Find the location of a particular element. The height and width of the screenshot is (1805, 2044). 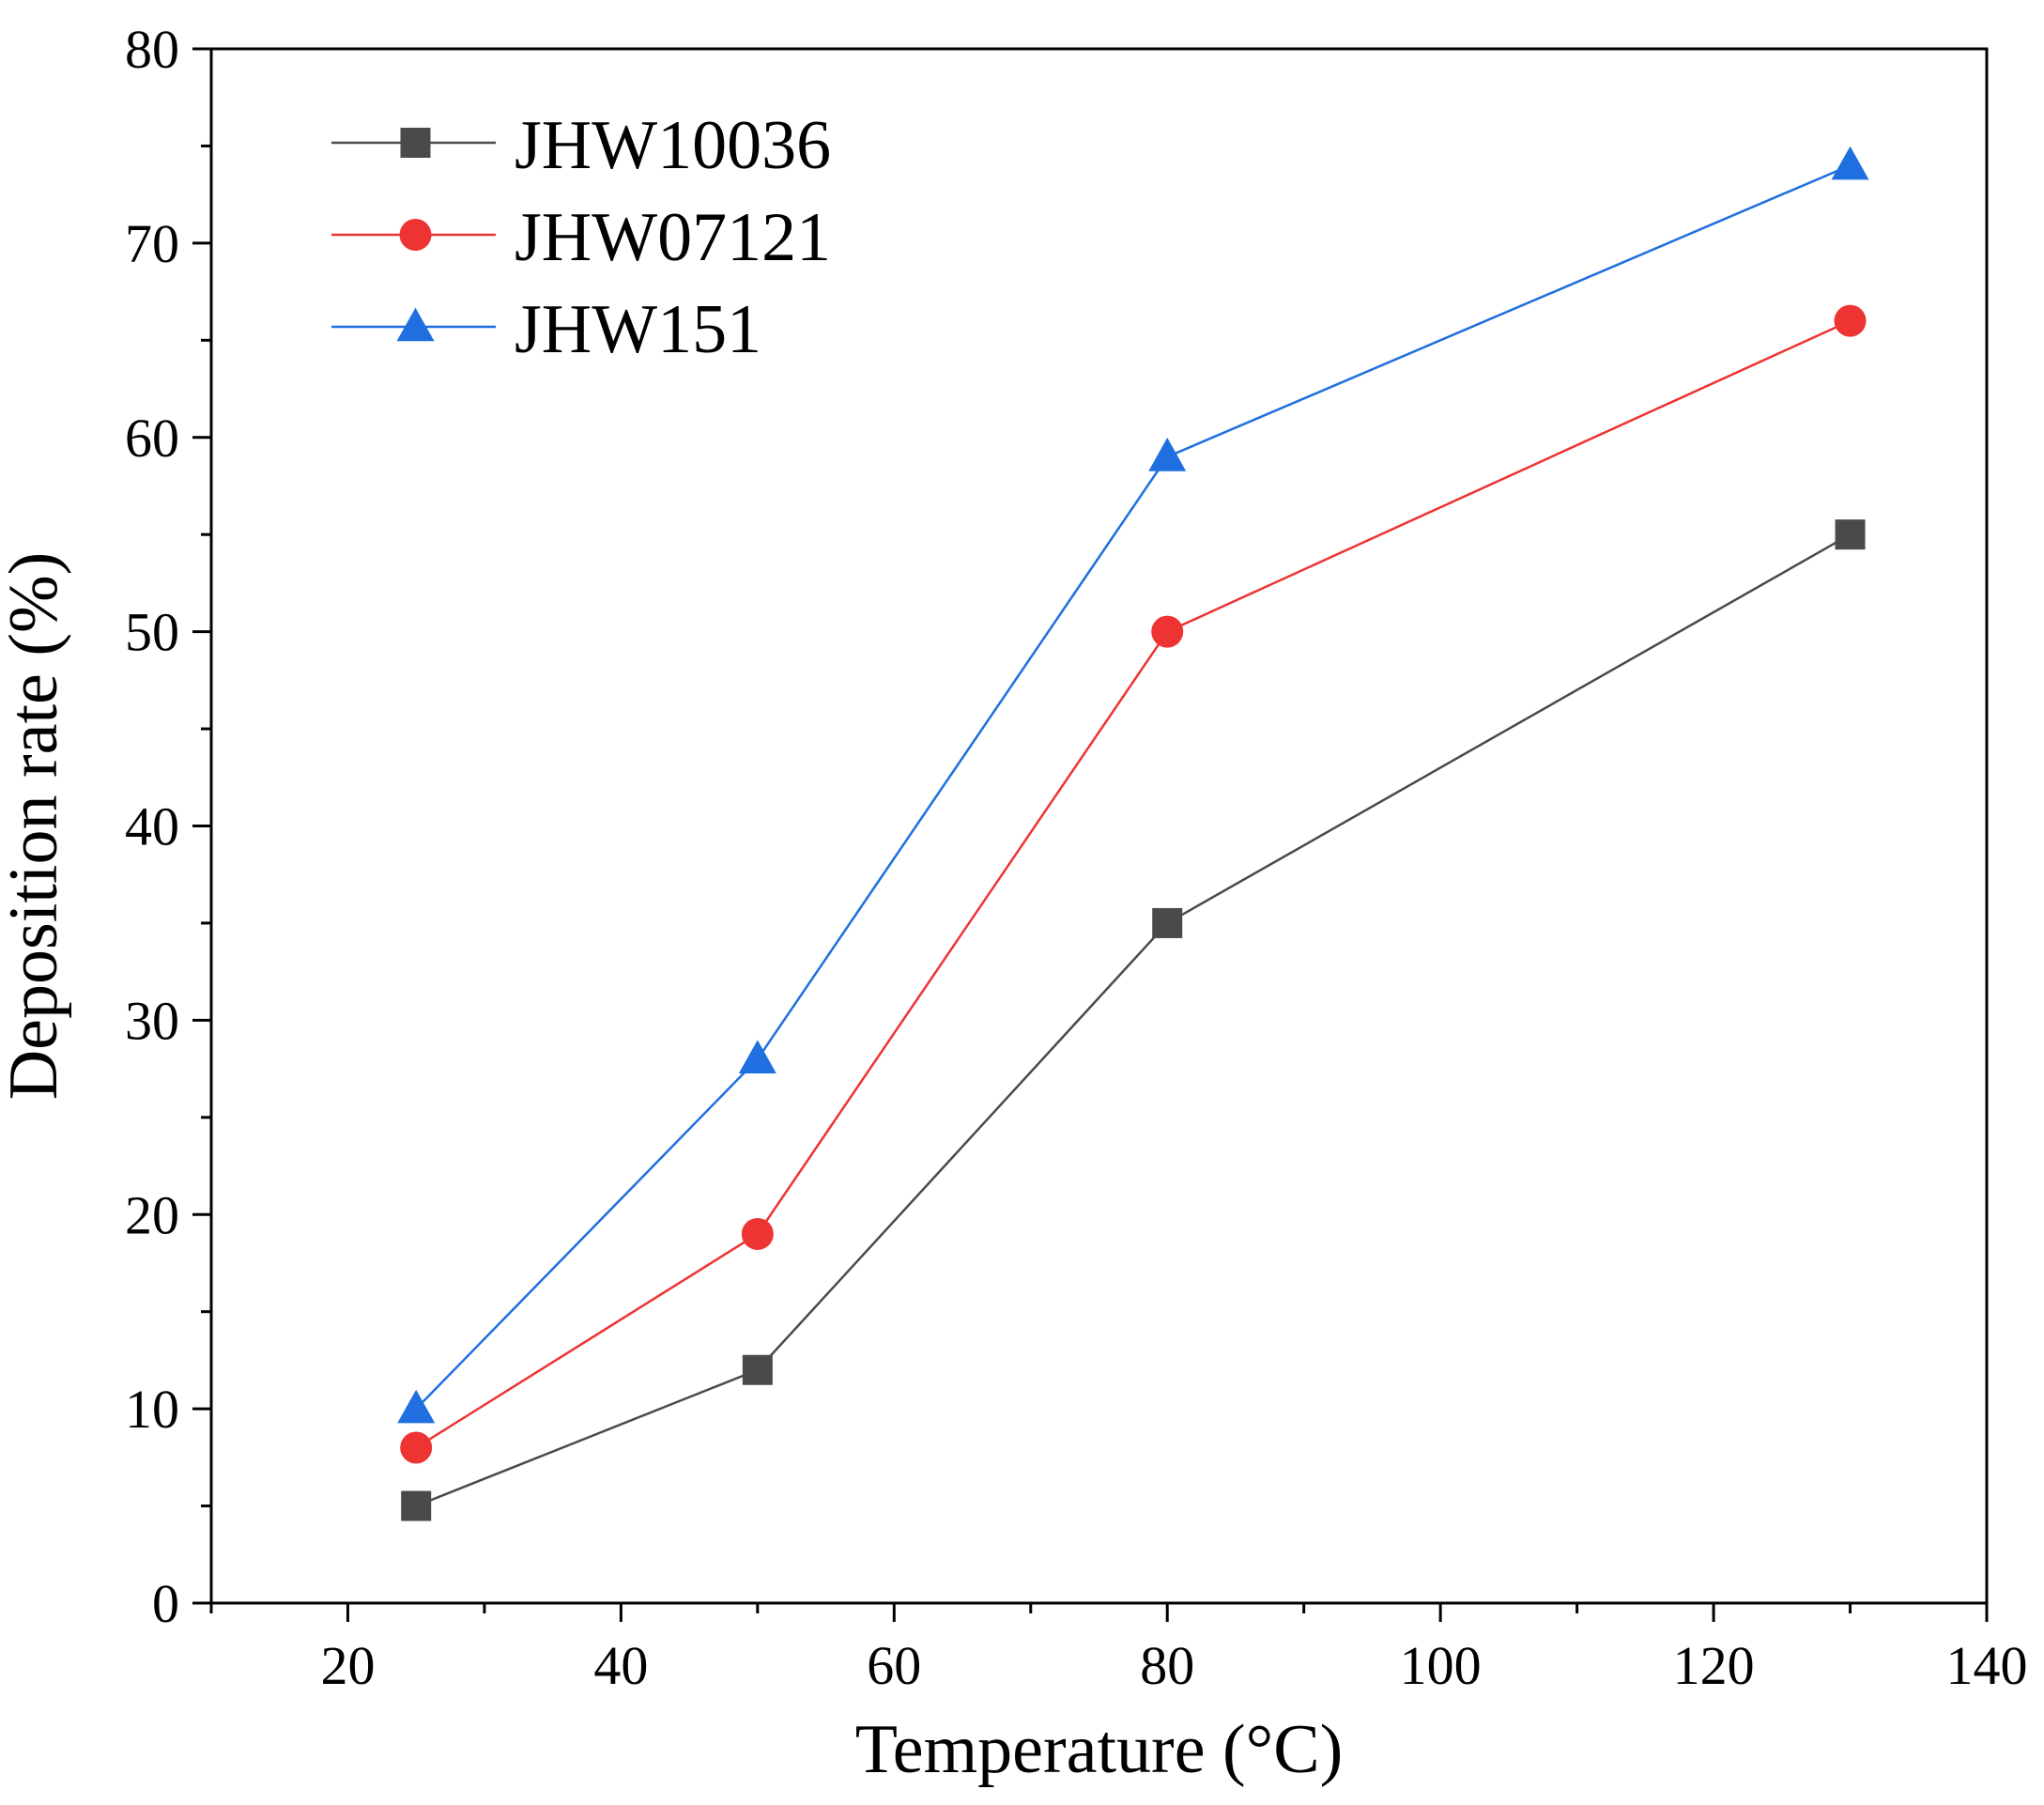

x-tick-label: 60 is located at coordinates (894, 1666).